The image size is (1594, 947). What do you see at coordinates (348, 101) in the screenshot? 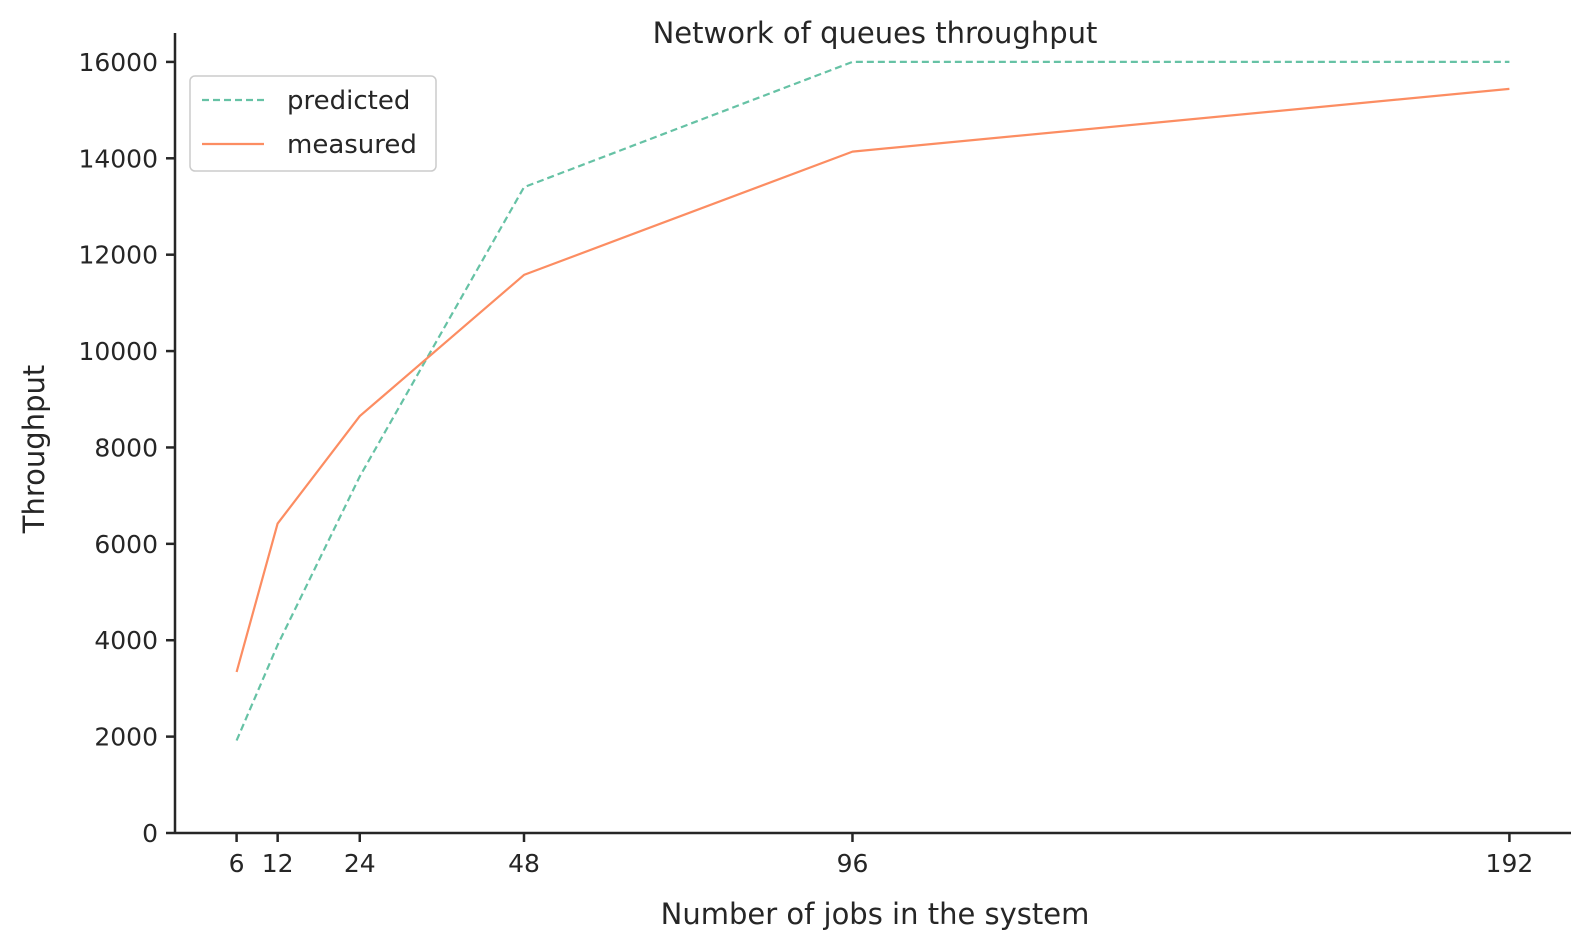
I see `legend-label-predicted: predicted` at bounding box center [348, 101].